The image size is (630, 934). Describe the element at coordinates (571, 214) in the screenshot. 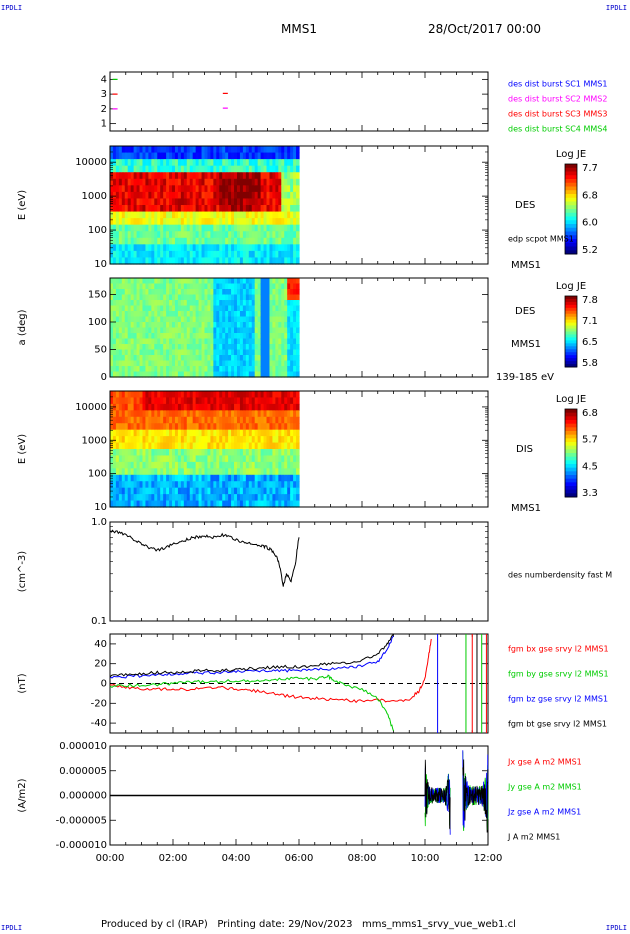

I see `des-energy-colorbar-segment` at that location.